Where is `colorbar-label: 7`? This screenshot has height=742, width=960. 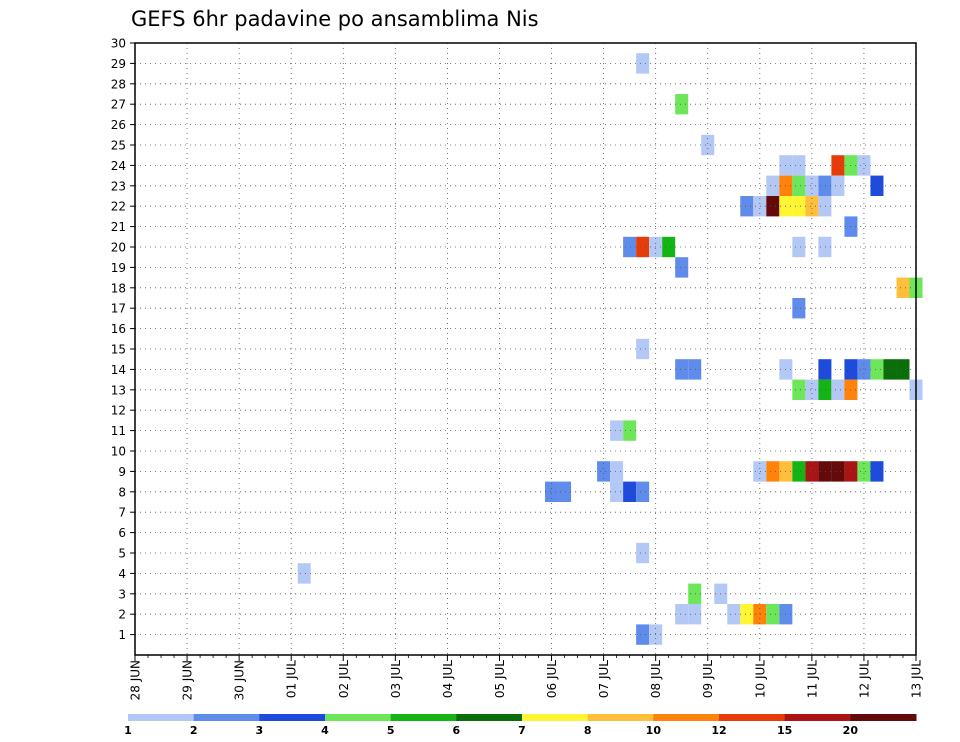 colorbar-label: 7 is located at coordinates (522, 730).